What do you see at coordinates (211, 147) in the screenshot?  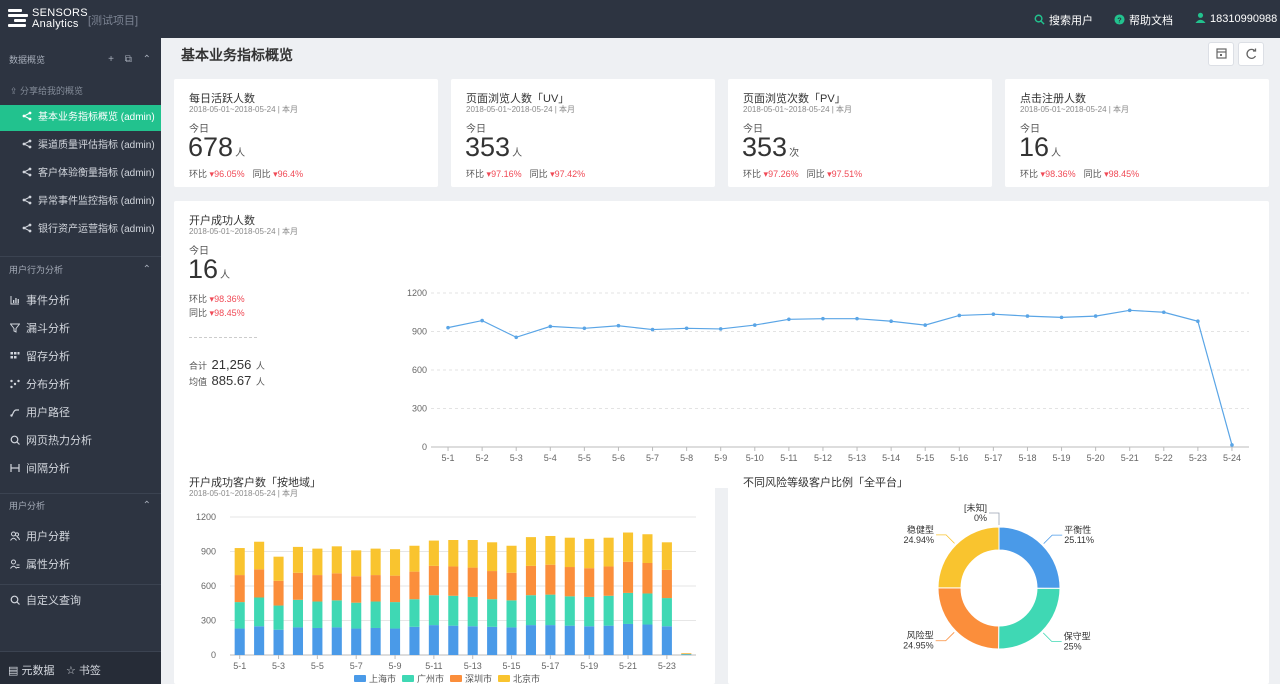 I see `kpi-value-number: 678` at bounding box center [211, 147].